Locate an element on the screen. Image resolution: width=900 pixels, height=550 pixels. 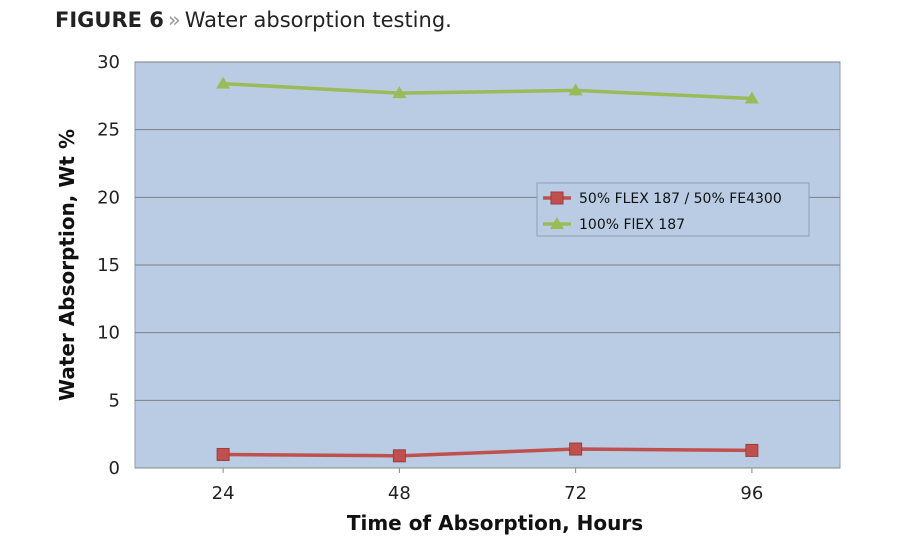
y-tick-label: 5 is located at coordinates (114, 400).